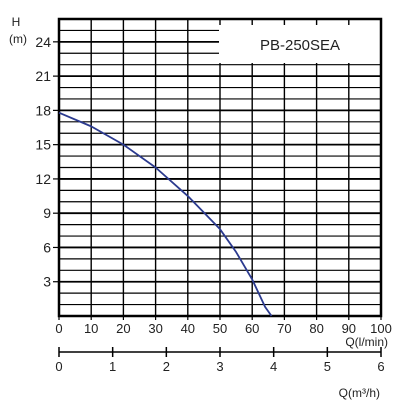  I want to click on x-axis-ticks-lpm: 0 10 20 30 40 50 60 70 80 90 100, so click(223, 326).